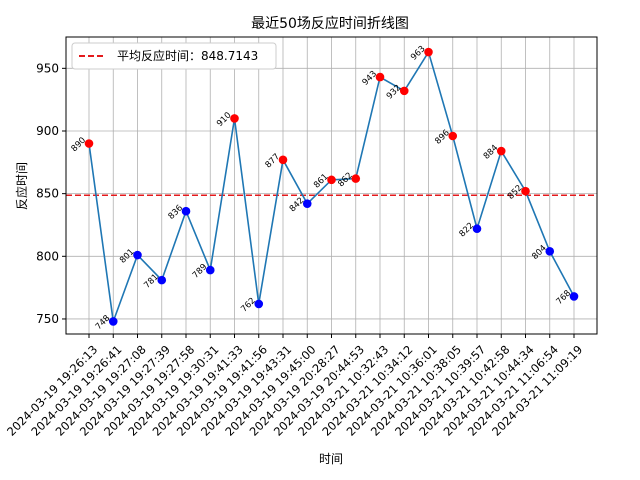  What do you see at coordinates (47, 68) in the screenshot?
I see `y-tick-label: 950` at bounding box center [47, 68].